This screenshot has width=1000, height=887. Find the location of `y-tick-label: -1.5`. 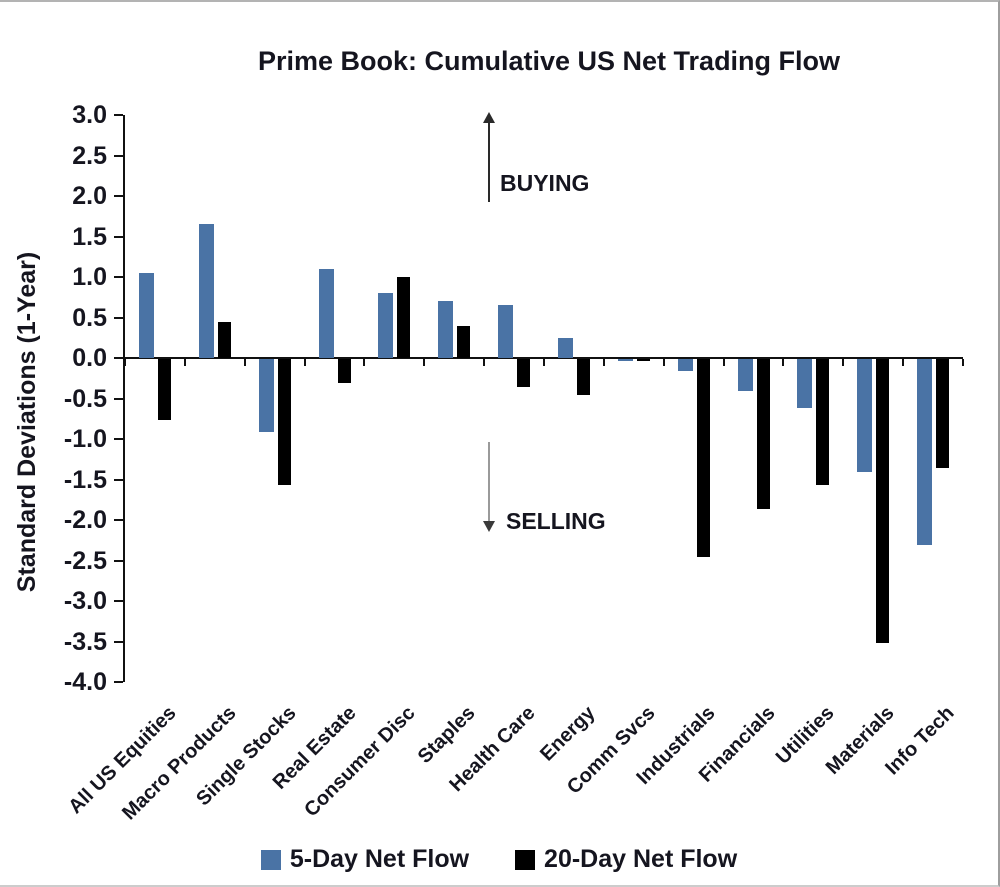

y-tick-label: -1.5 is located at coordinates (85, 479).